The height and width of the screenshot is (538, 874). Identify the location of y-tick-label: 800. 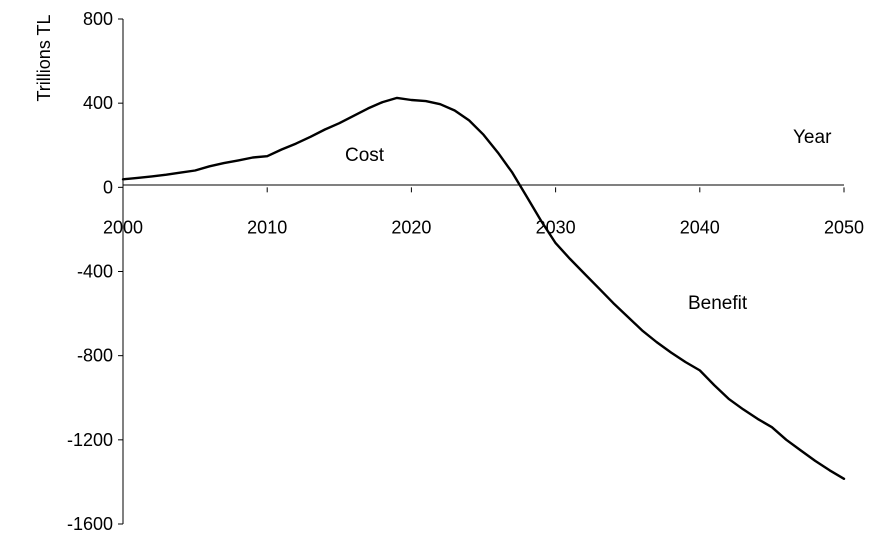
(98, 19).